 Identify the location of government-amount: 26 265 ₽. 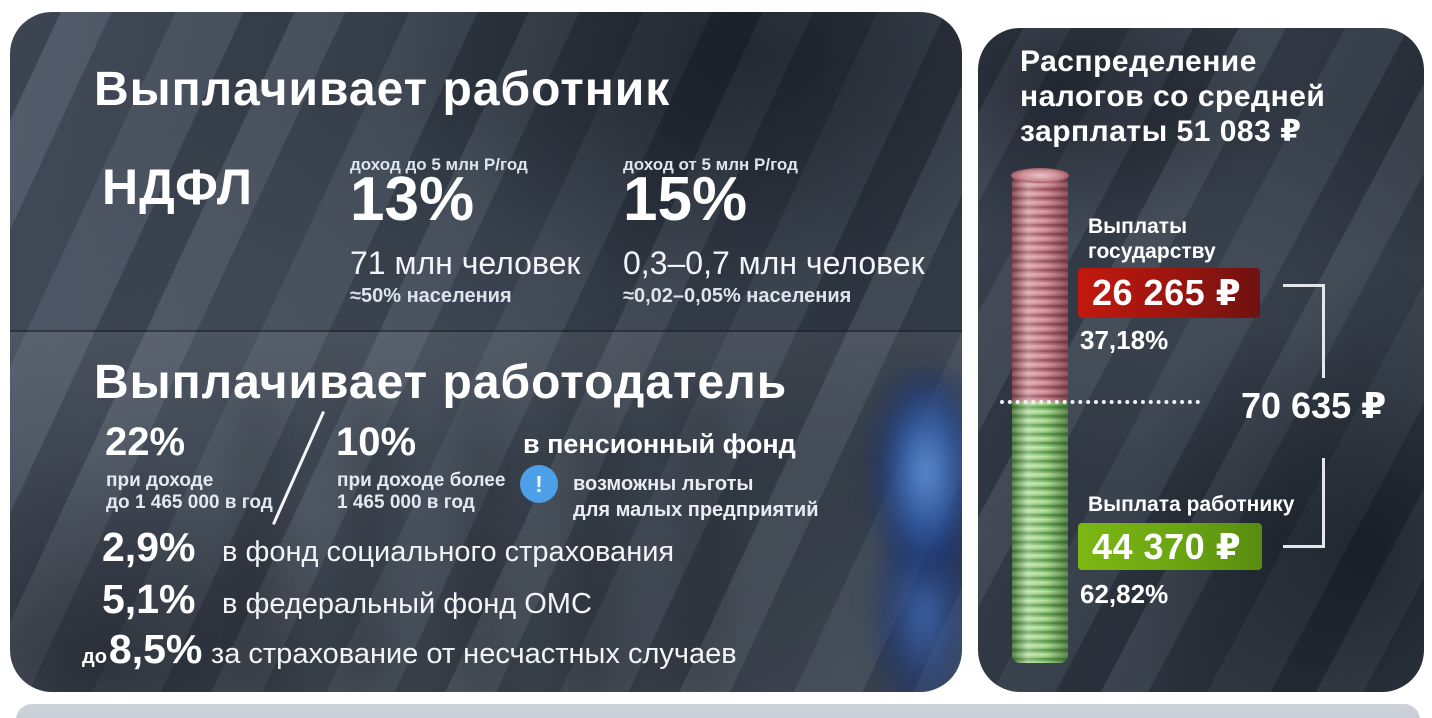
(1167, 292).